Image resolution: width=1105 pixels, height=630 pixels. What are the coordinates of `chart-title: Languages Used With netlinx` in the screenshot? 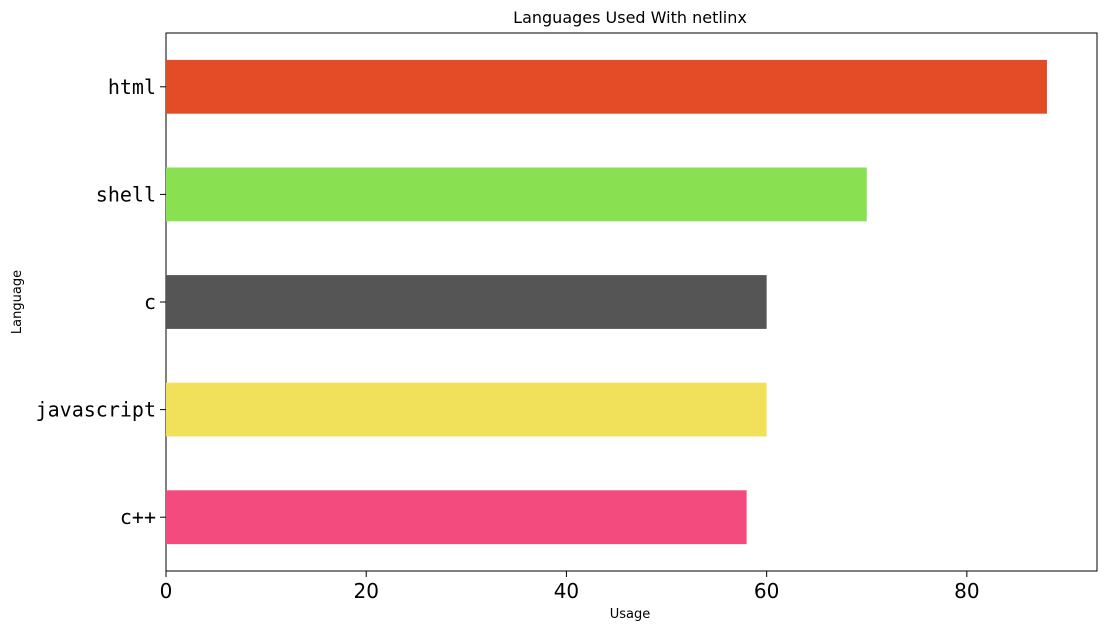 It's located at (630, 17).